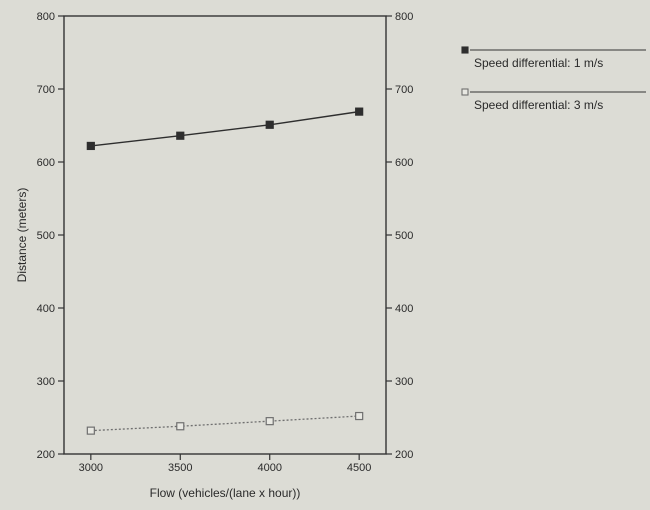  Describe the element at coordinates (22, 235) in the screenshot. I see `y-axis-title: Distance (meters)` at that location.